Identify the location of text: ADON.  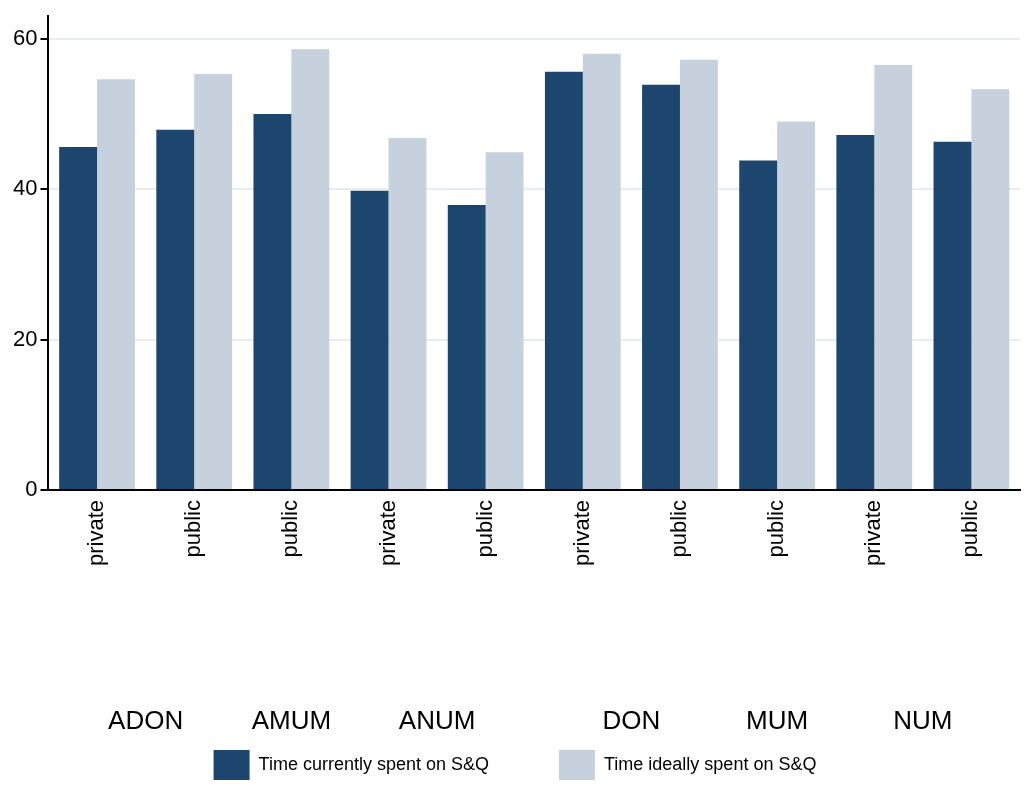
(146, 720).